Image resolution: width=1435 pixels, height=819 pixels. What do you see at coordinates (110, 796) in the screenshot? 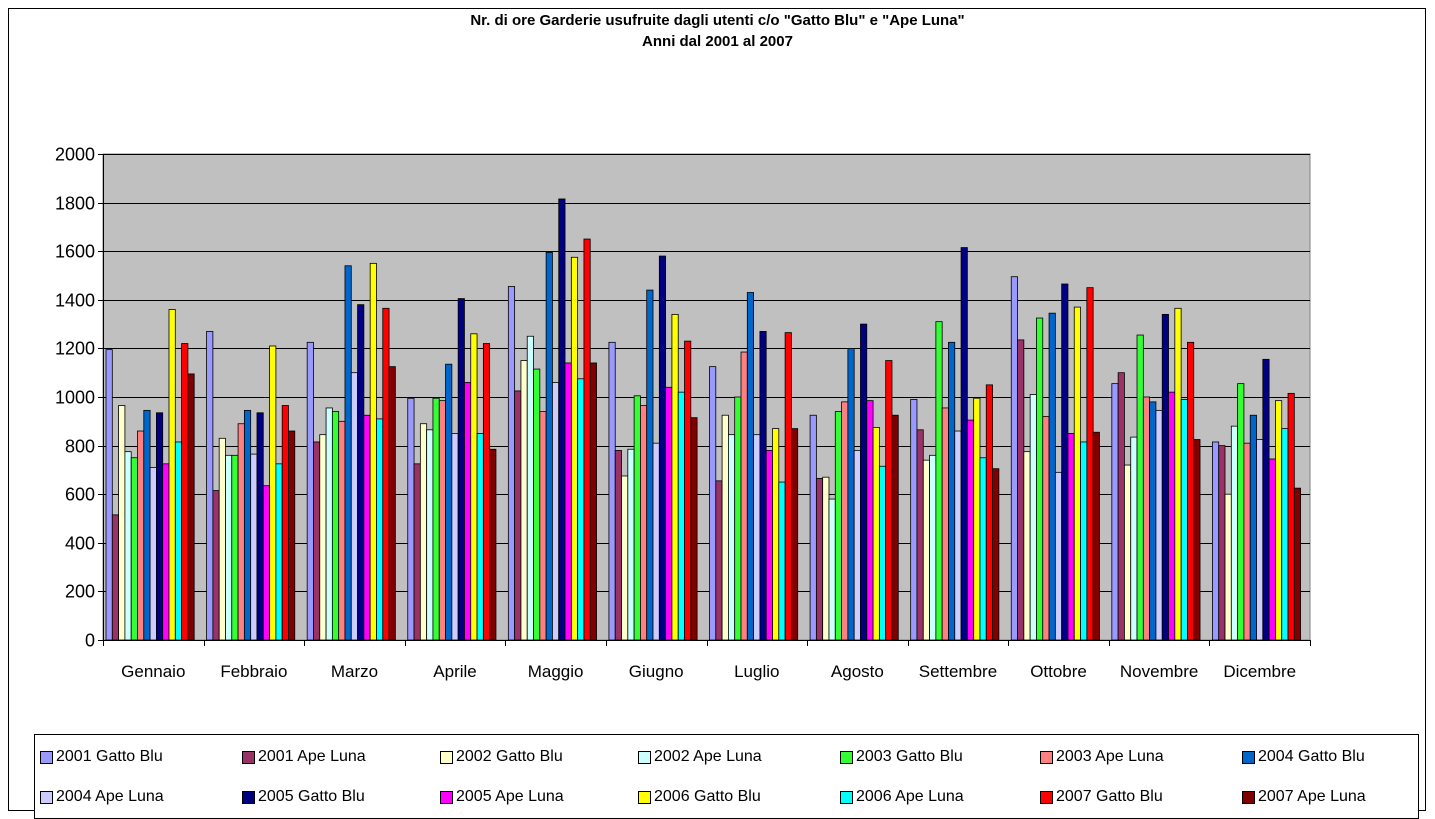
I see `legend-label: 2004 Ape Luna` at bounding box center [110, 796].